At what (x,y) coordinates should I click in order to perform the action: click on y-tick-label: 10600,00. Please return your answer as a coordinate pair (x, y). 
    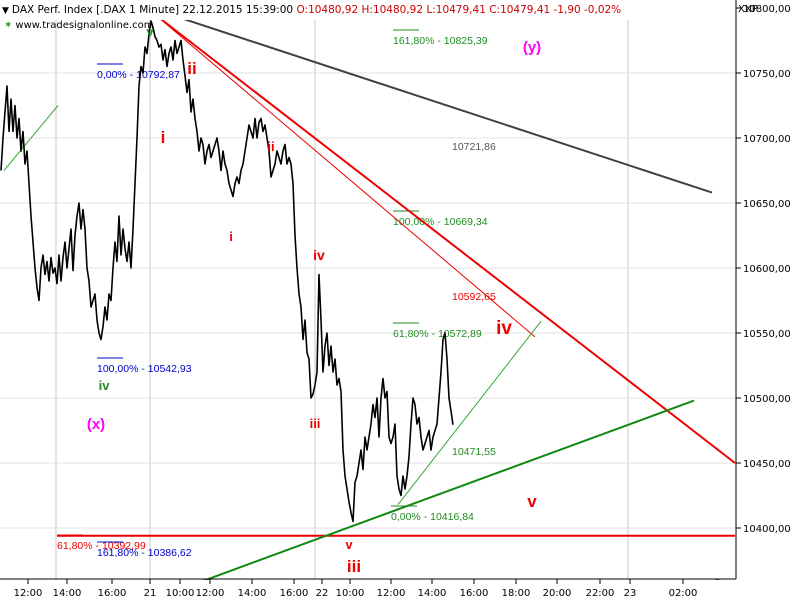
    Looking at the image, I should click on (767, 269).